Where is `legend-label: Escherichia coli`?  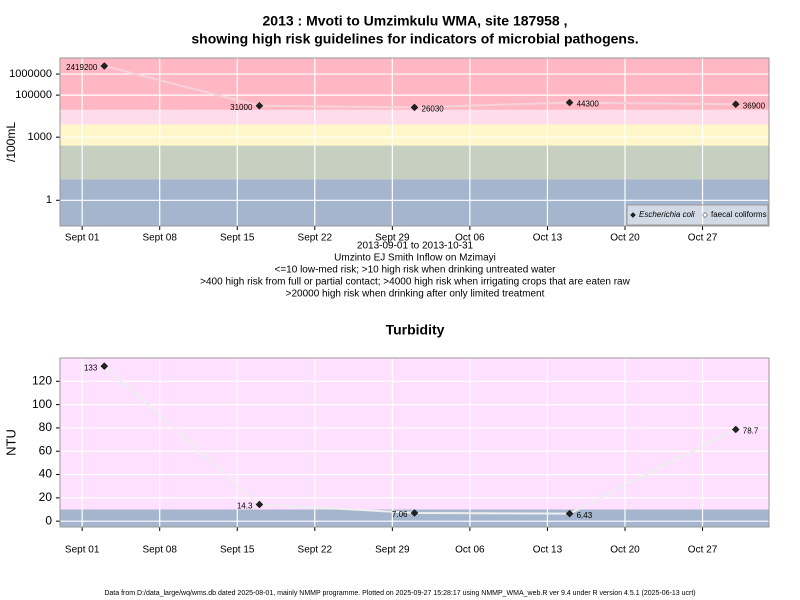 legend-label: Escherichia coli is located at coordinates (667, 214).